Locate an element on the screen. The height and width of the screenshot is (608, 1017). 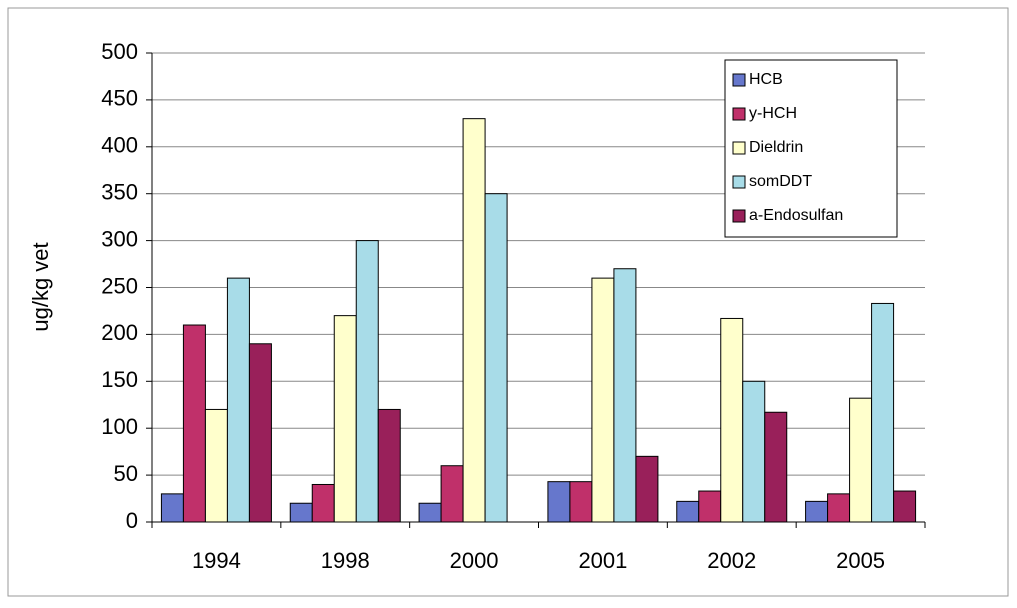
legend-label: y-HCH is located at coordinates (773, 113).